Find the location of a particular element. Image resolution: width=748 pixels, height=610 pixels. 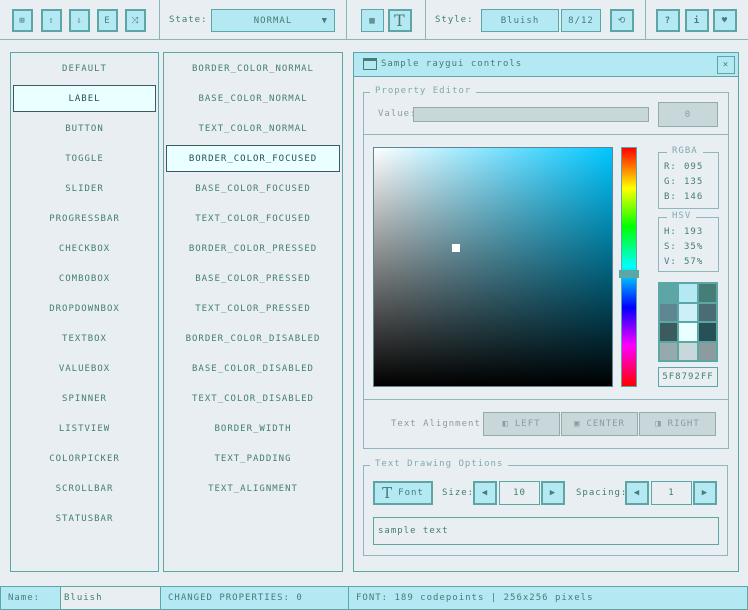

list-item: TEXT_PADDING is located at coordinates (253, 458).